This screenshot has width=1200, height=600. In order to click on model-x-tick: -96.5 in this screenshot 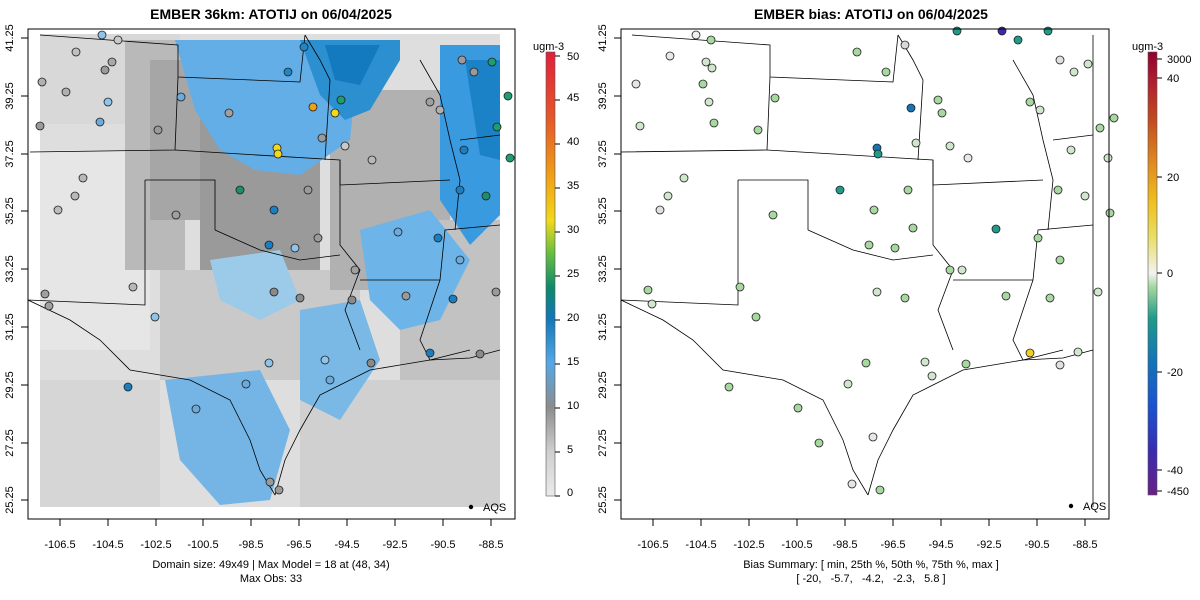, I will do `click(298, 545)`.